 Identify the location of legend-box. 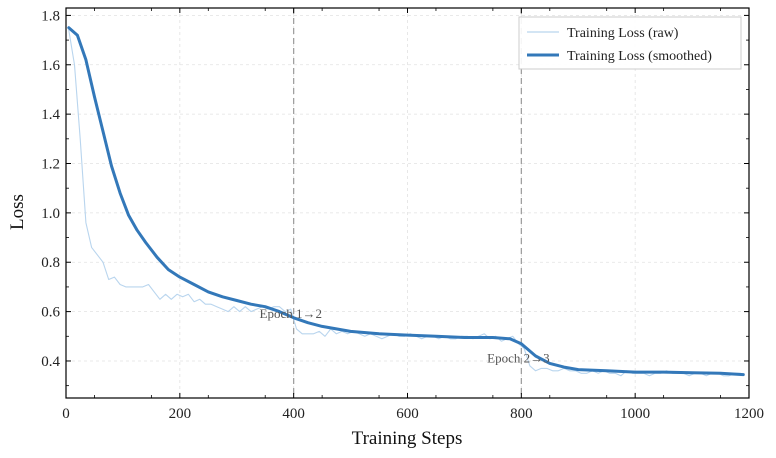
(630, 43).